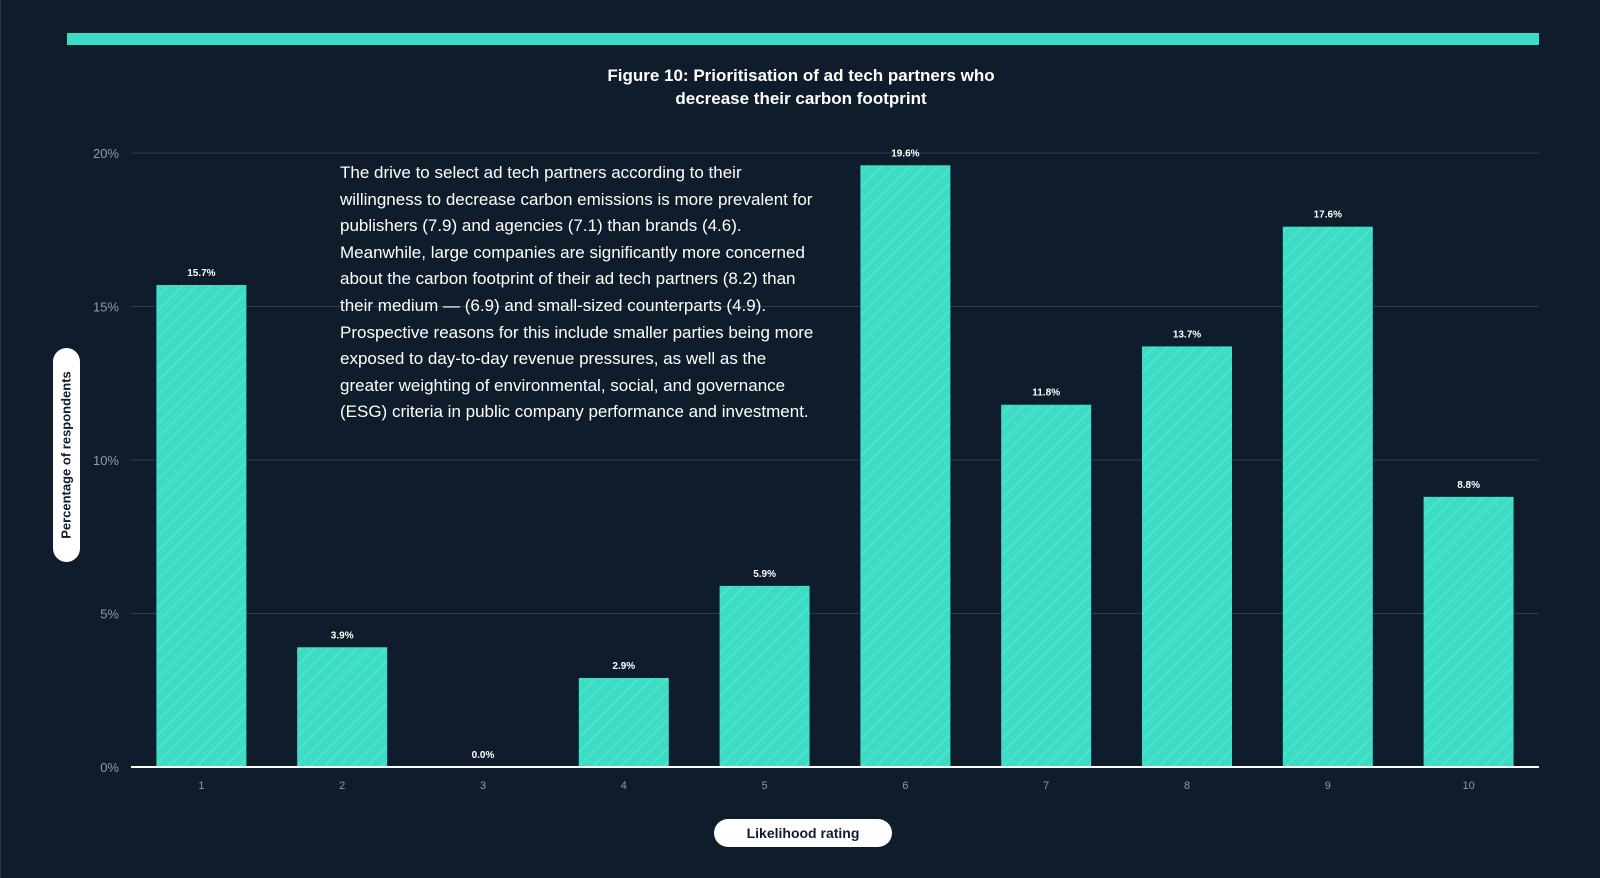 The image size is (1600, 878). What do you see at coordinates (109, 614) in the screenshot?
I see `y-tick-label: 5%` at bounding box center [109, 614].